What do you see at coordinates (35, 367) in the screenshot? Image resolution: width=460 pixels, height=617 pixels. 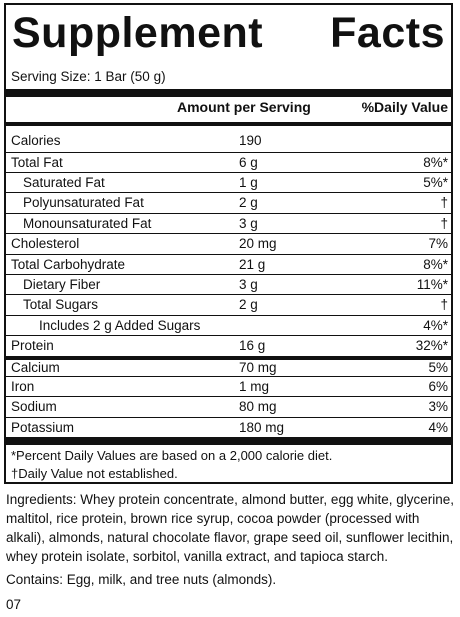 I see `nutrient-label: Calcium` at bounding box center [35, 367].